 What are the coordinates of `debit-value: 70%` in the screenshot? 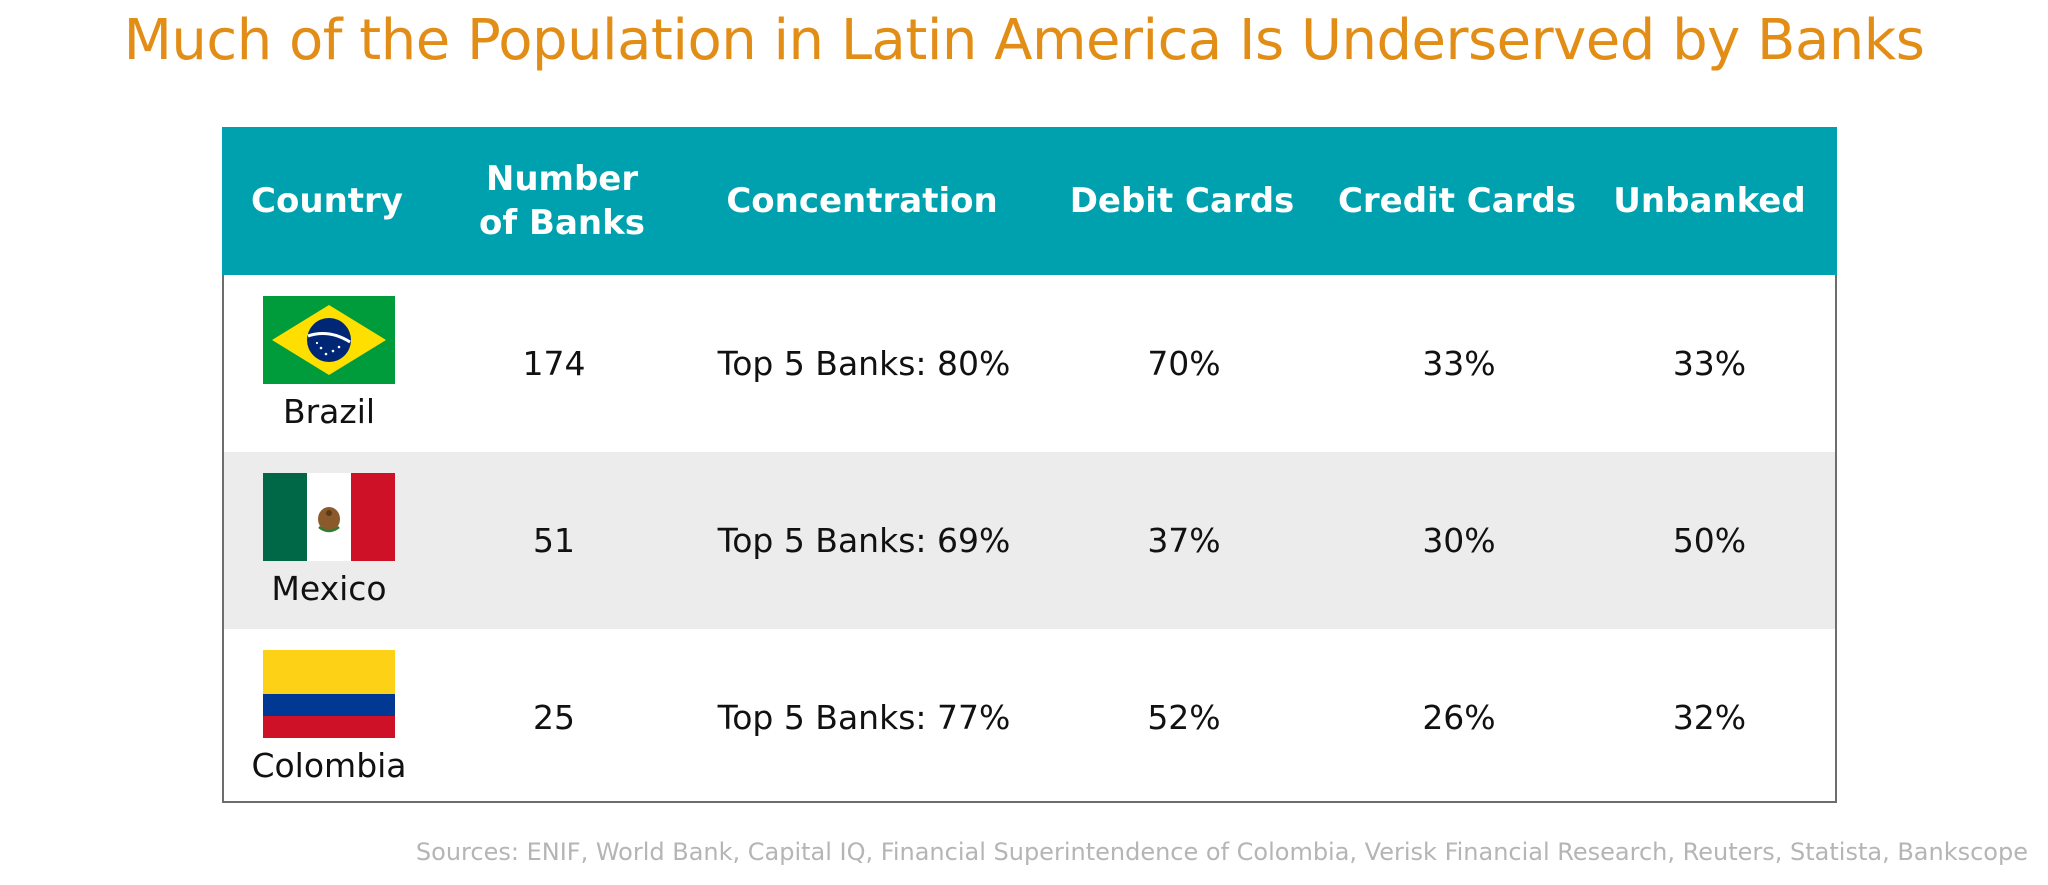 It's located at (1184, 363).